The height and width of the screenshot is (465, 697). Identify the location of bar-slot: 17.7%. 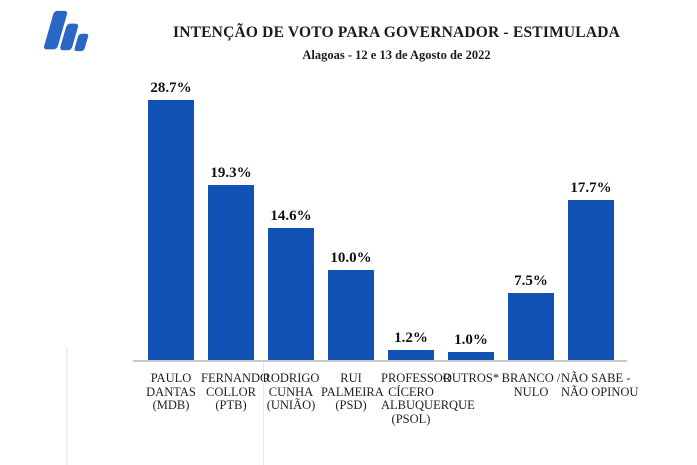
(591, 228).